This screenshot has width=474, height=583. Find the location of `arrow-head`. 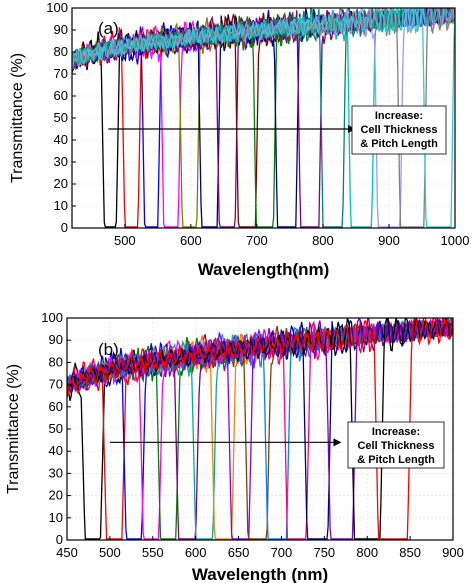

arrow-head is located at coordinates (337, 442).